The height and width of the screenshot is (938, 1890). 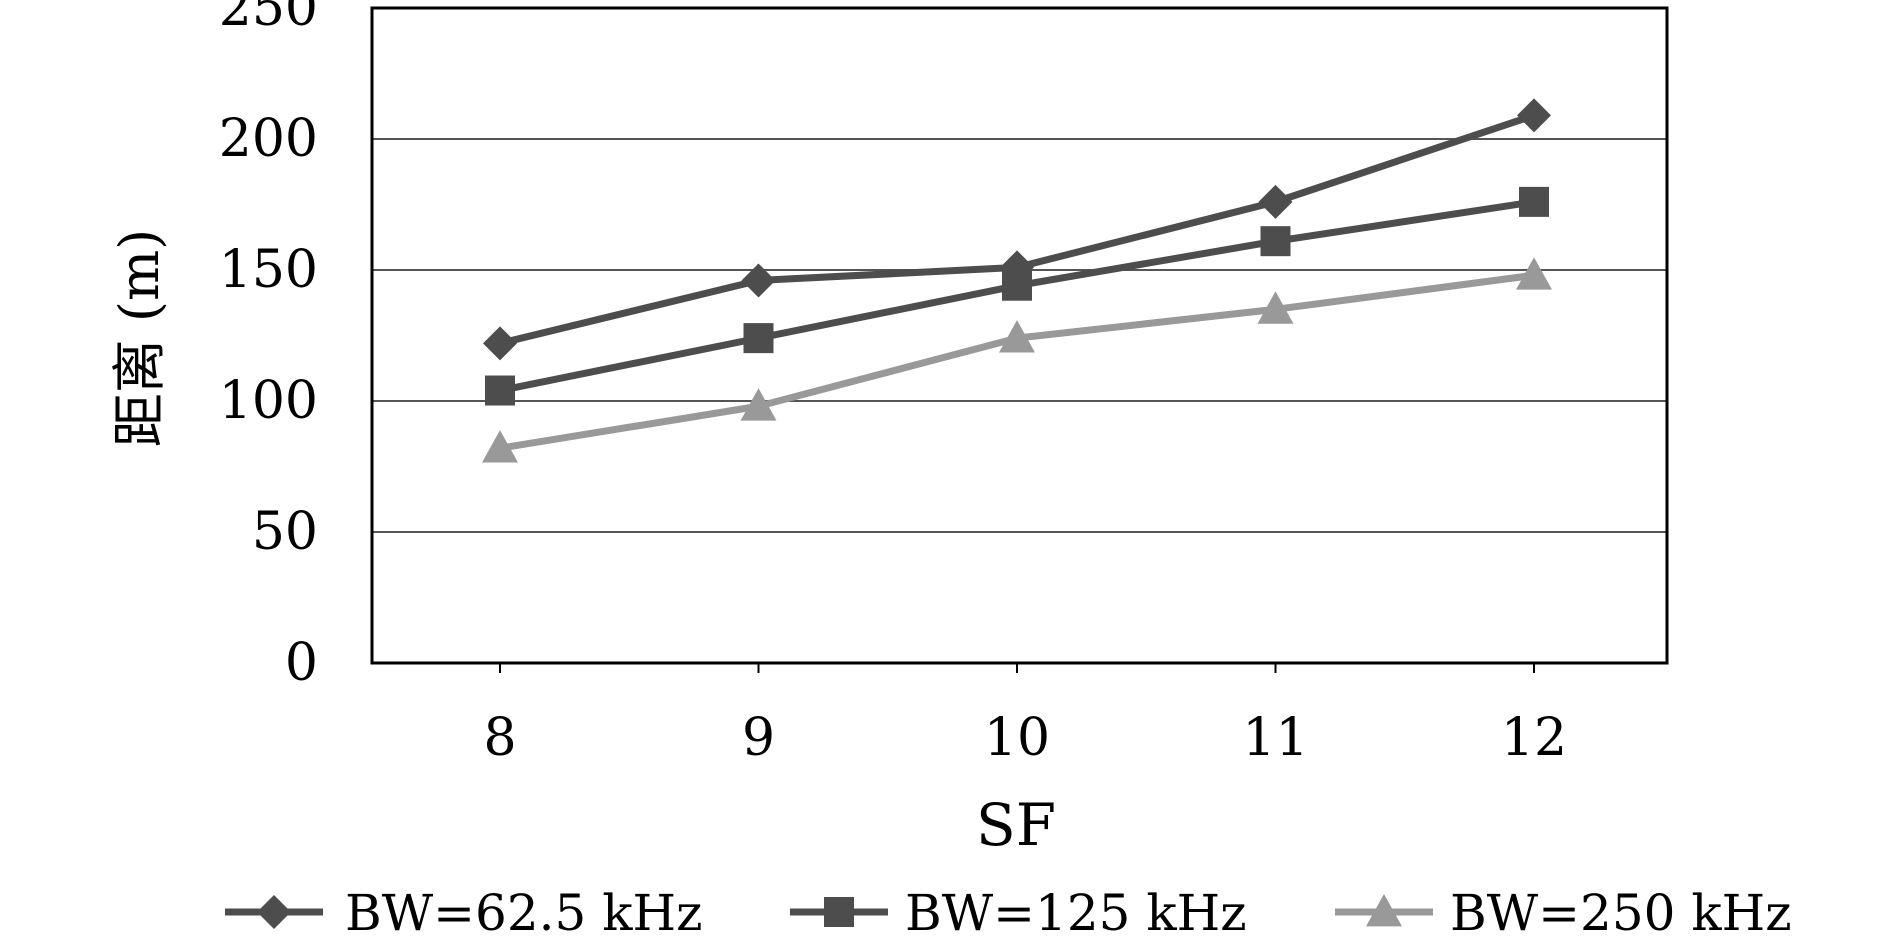 I want to click on legend-item: BW=250 kHz, so click(x=1563, y=911).